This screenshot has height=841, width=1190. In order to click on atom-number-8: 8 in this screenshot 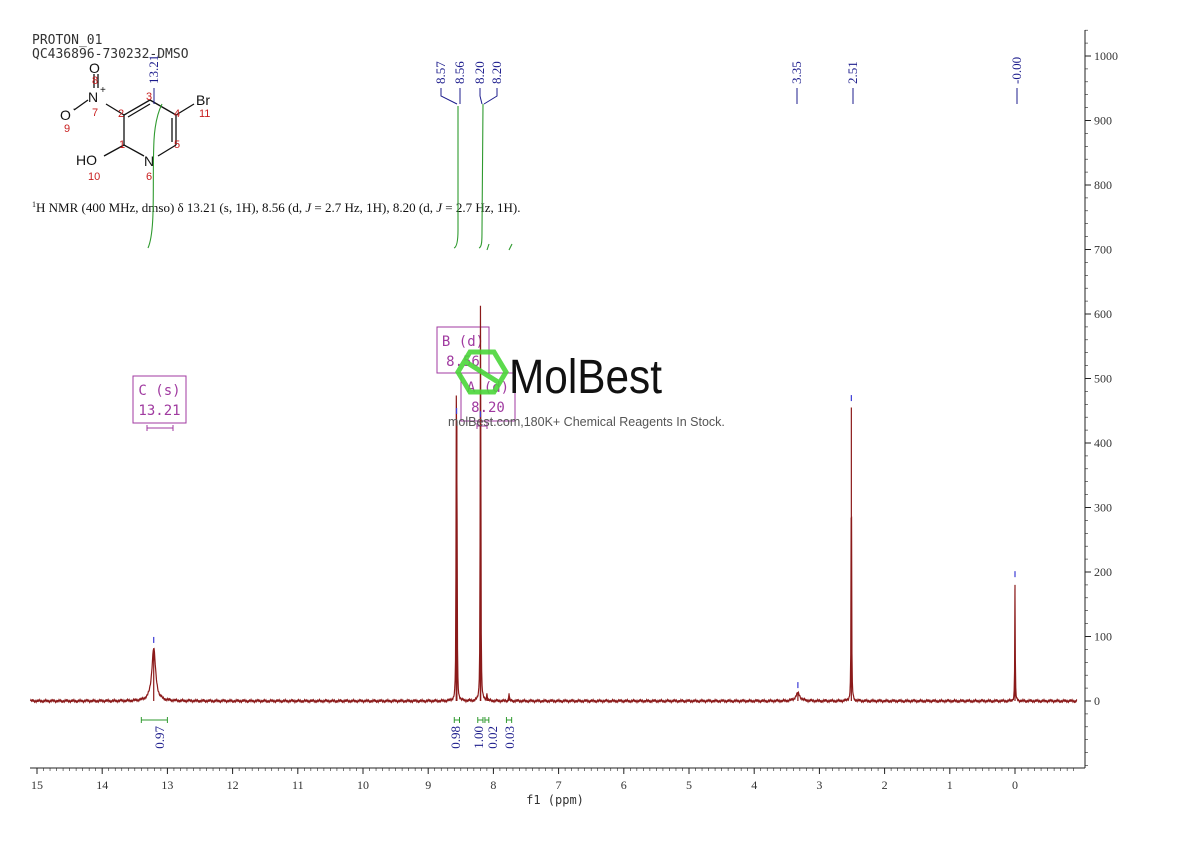, I will do `click(95, 81)`.